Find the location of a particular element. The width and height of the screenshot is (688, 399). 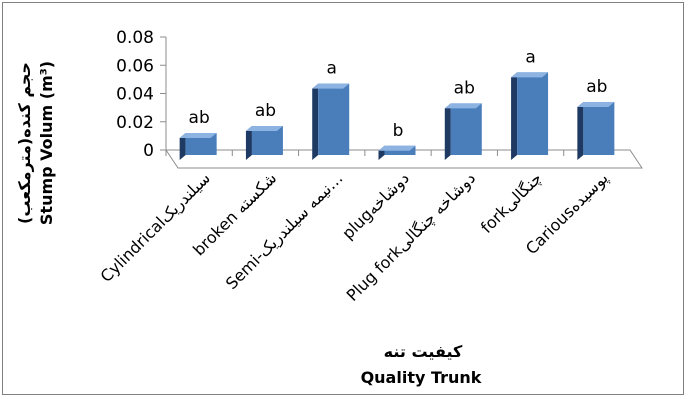

y-tick-label: 0.04 is located at coordinates (135, 95).